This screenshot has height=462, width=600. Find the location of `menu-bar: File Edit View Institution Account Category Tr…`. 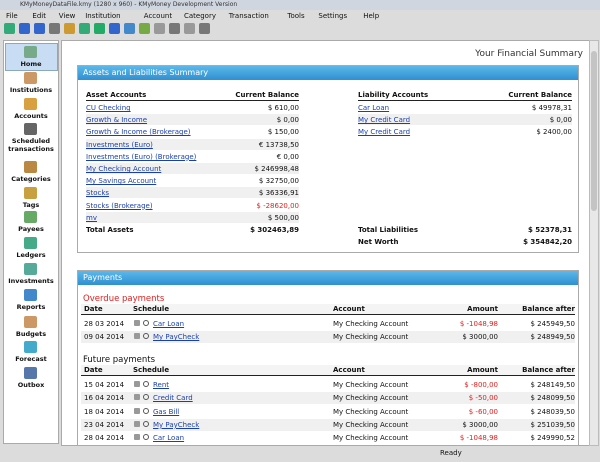

menu-bar: File Edit View Institution Account Category Tr… is located at coordinates (300, 16).